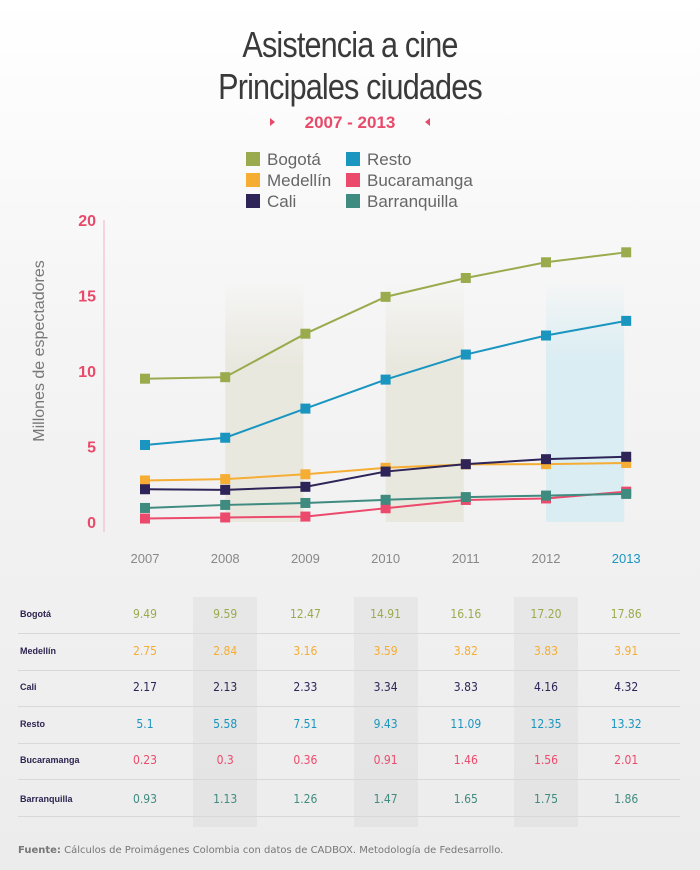  What do you see at coordinates (626, 798) in the screenshot?
I see `table-cell: 1.86` at bounding box center [626, 798].